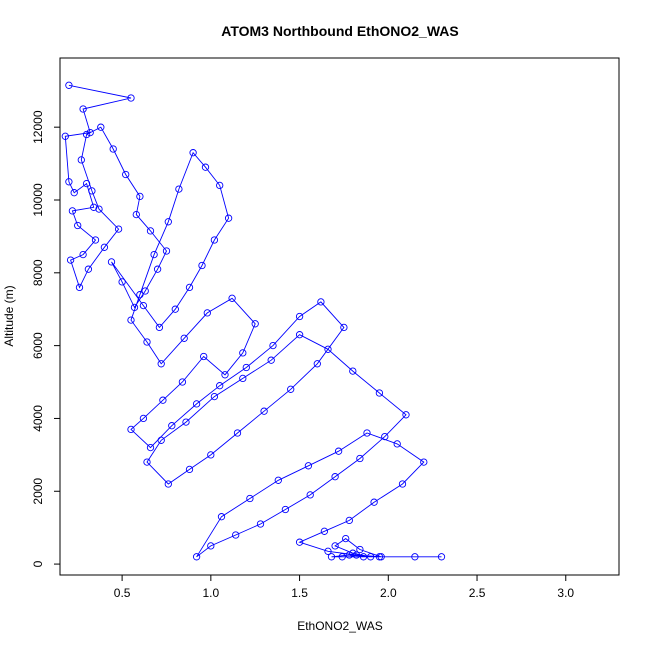  I want to click on x-tick-label: 2.5, so click(477, 593).